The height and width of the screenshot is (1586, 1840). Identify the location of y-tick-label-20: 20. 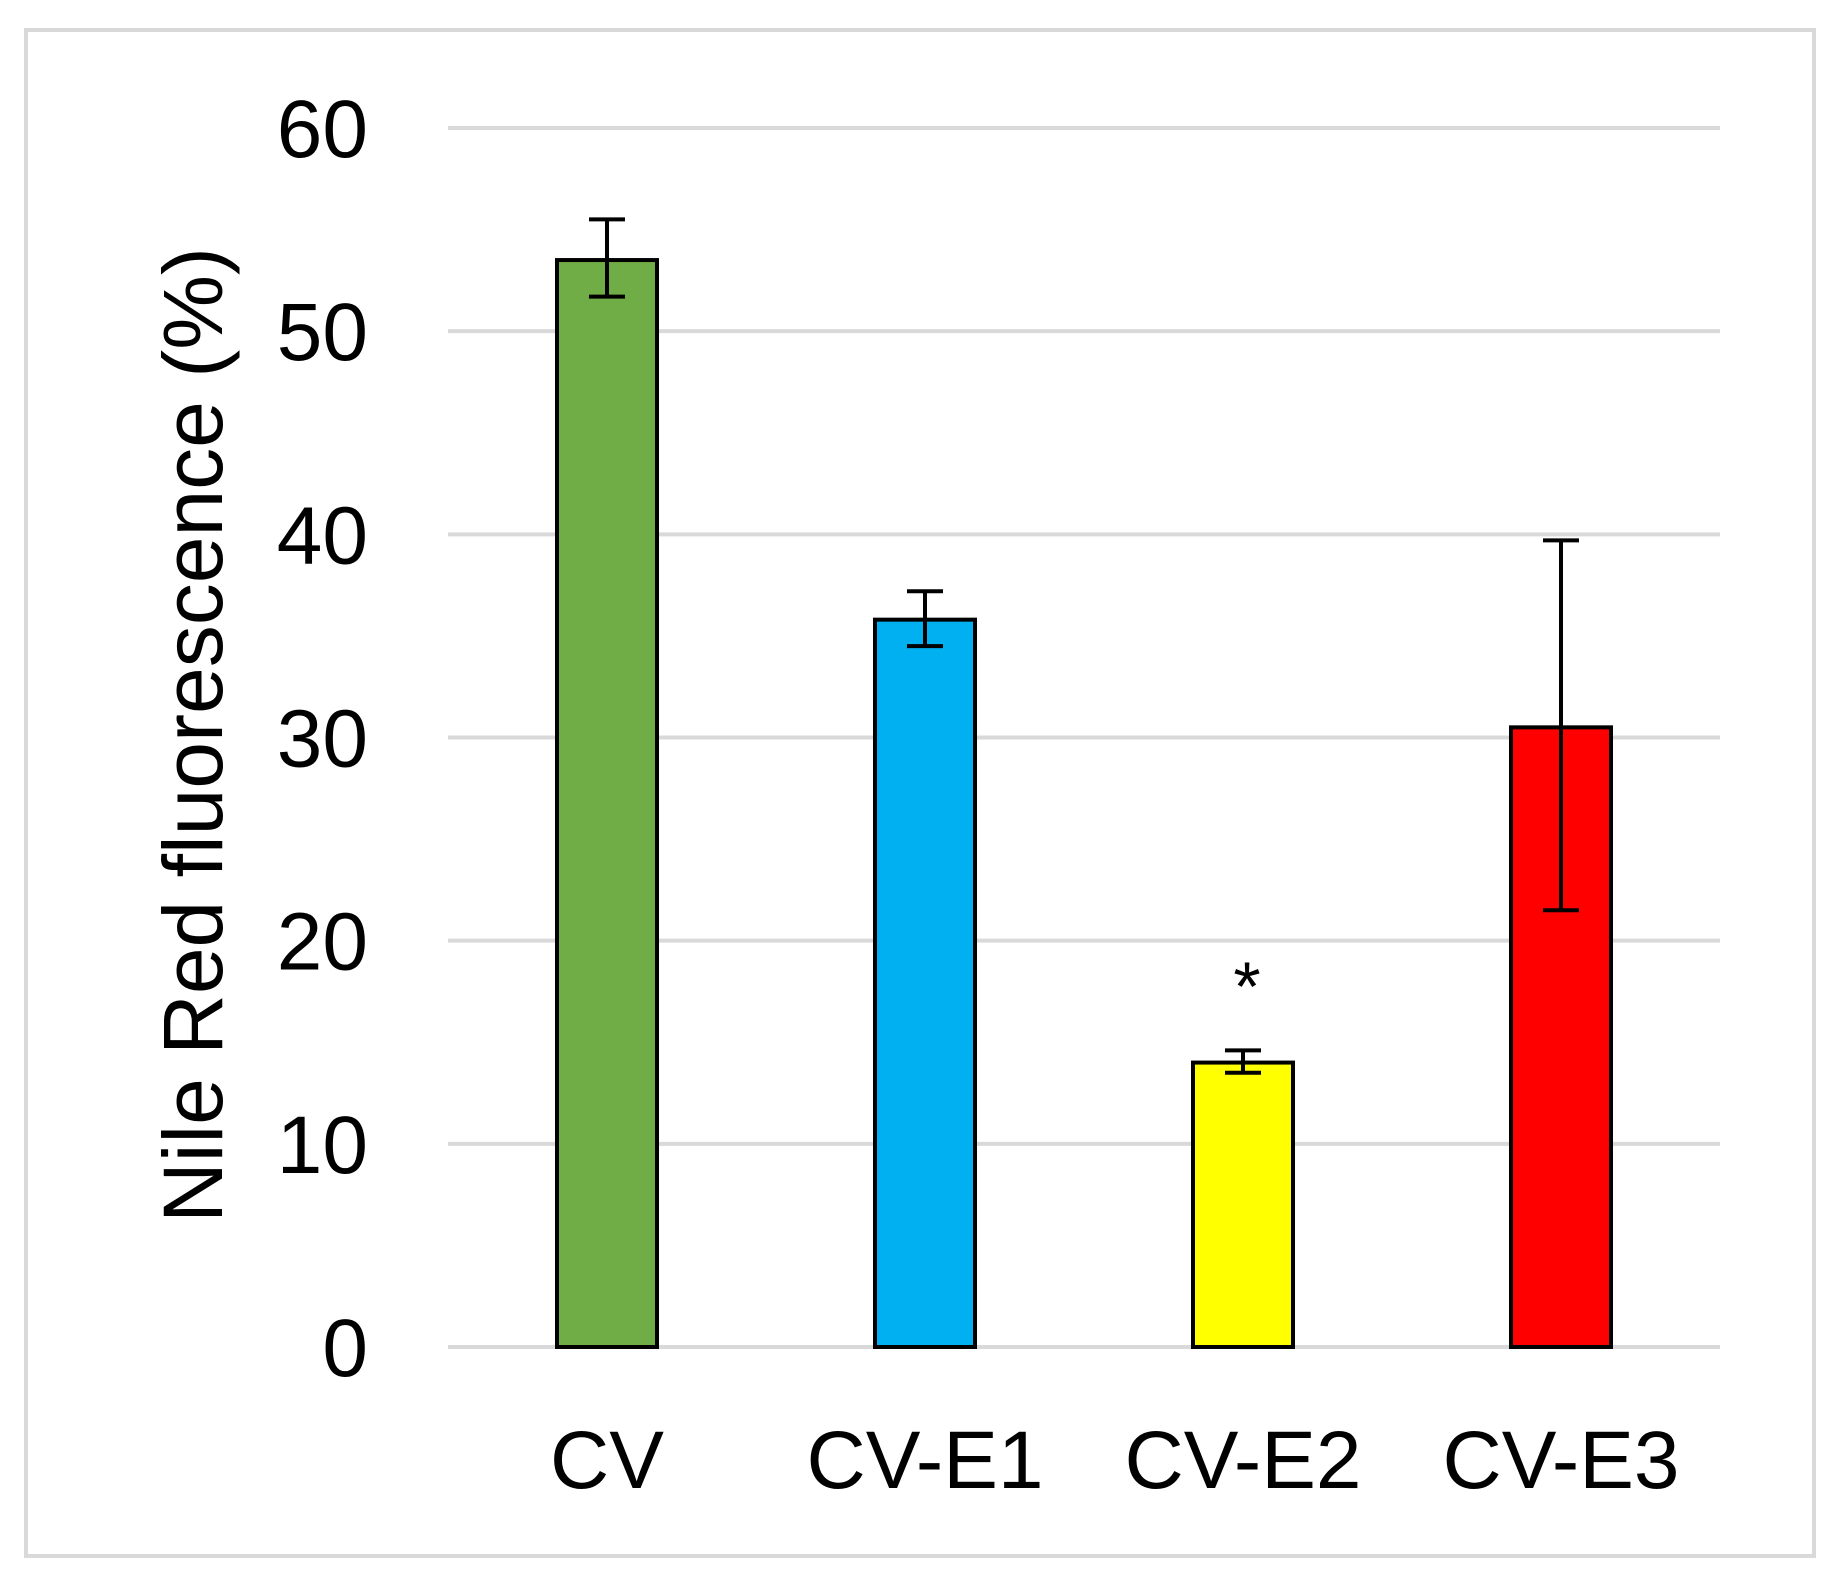
(322, 942).